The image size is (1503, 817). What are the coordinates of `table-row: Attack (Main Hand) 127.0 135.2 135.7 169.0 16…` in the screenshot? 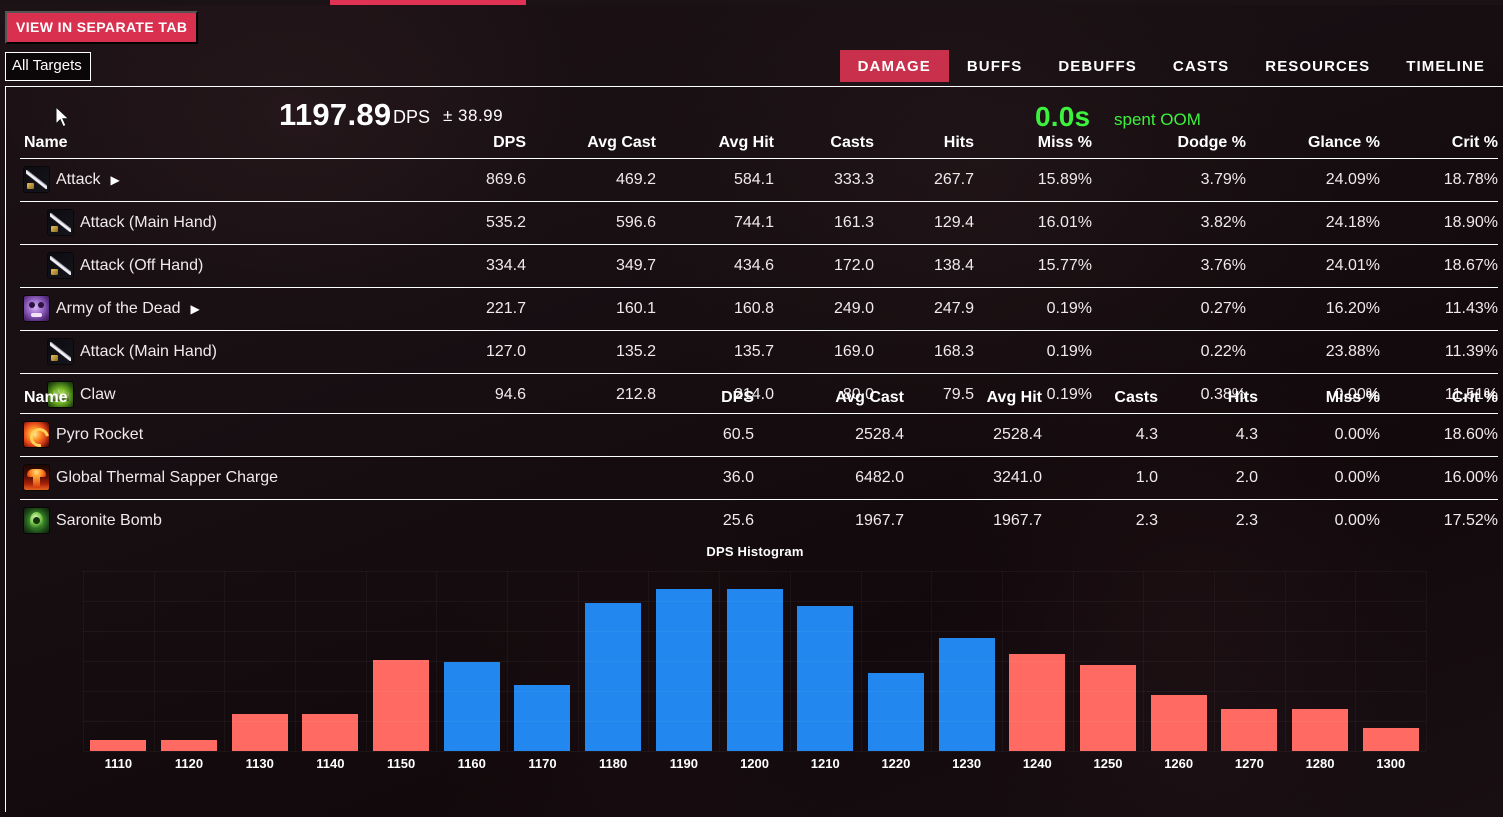 It's located at (759, 352).